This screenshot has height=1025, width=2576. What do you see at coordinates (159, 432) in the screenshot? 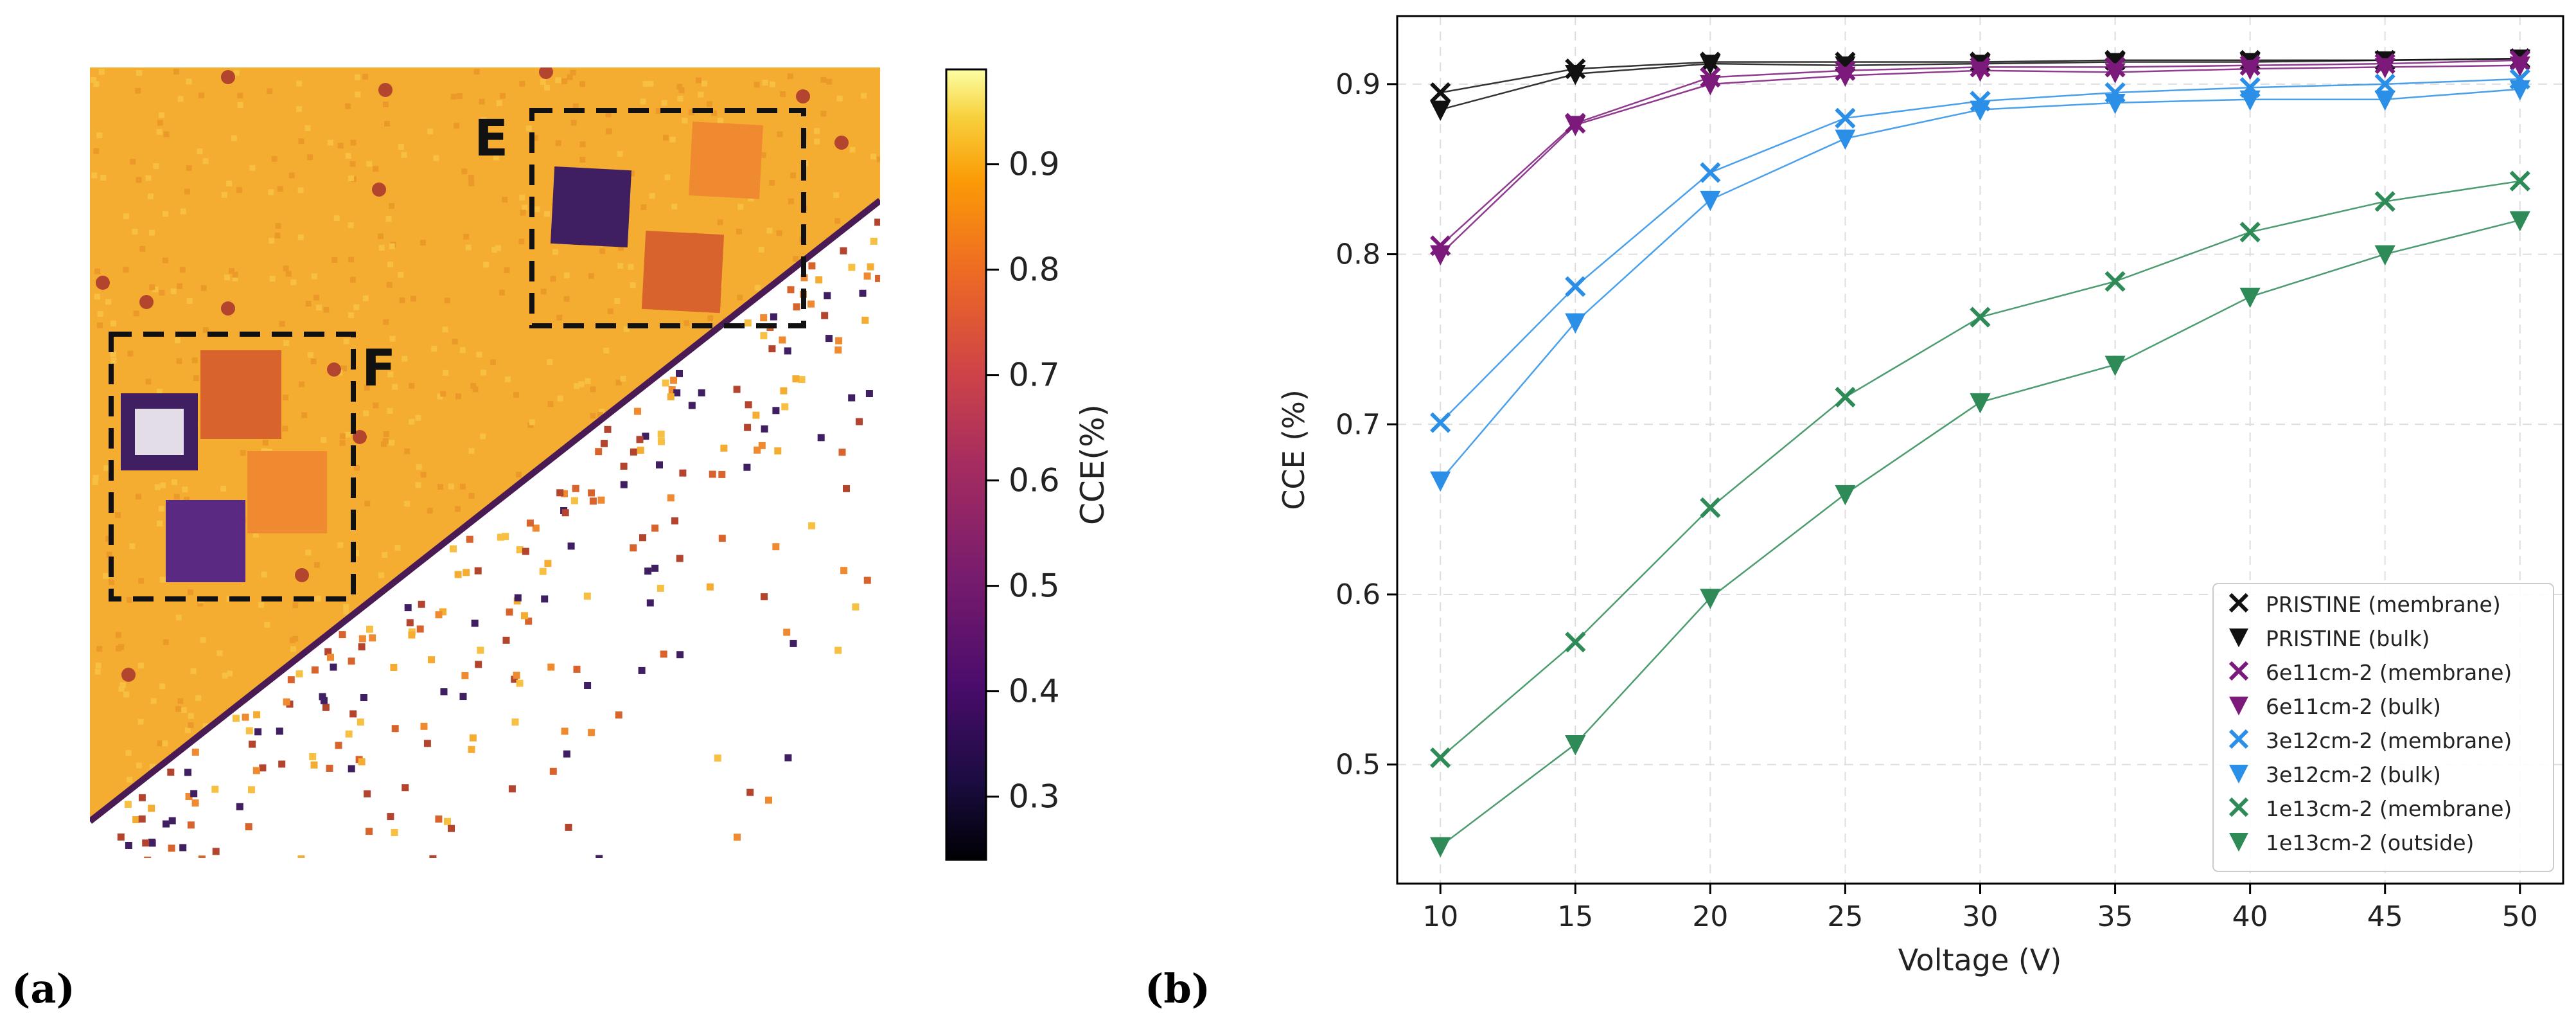
I see `square-f-damage` at bounding box center [159, 432].